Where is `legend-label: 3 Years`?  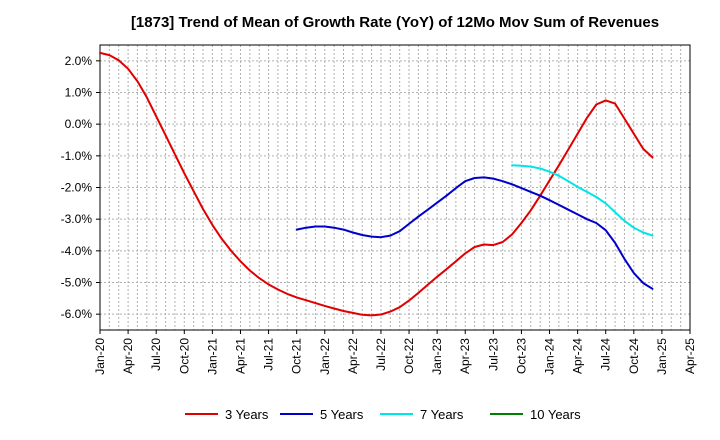
legend-label: 3 Years is located at coordinates (247, 414).